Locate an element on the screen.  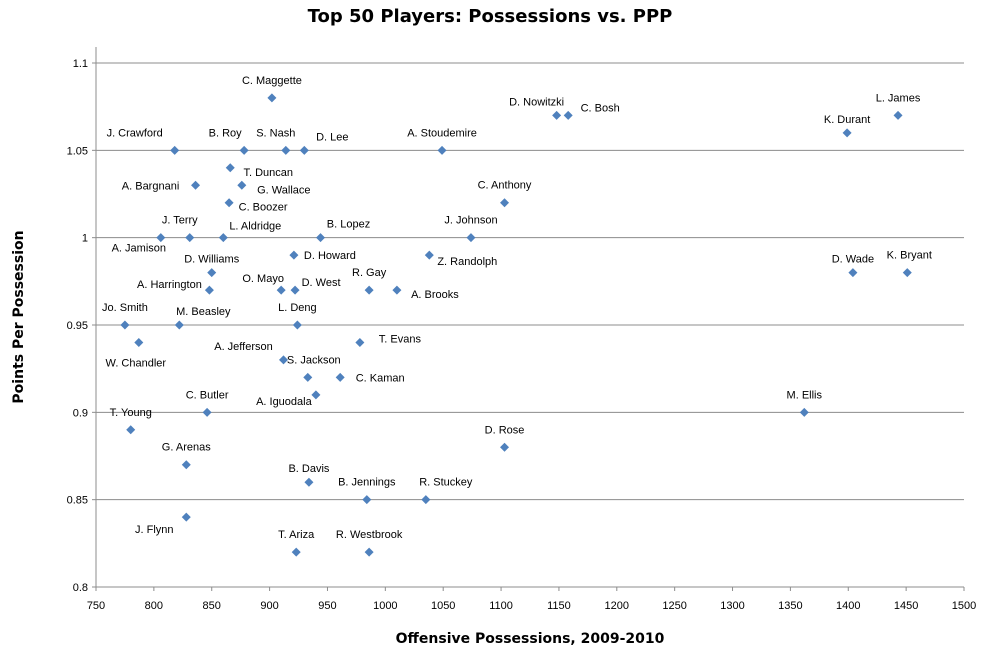
data-label: S. Jackson is located at coordinates (314, 360).